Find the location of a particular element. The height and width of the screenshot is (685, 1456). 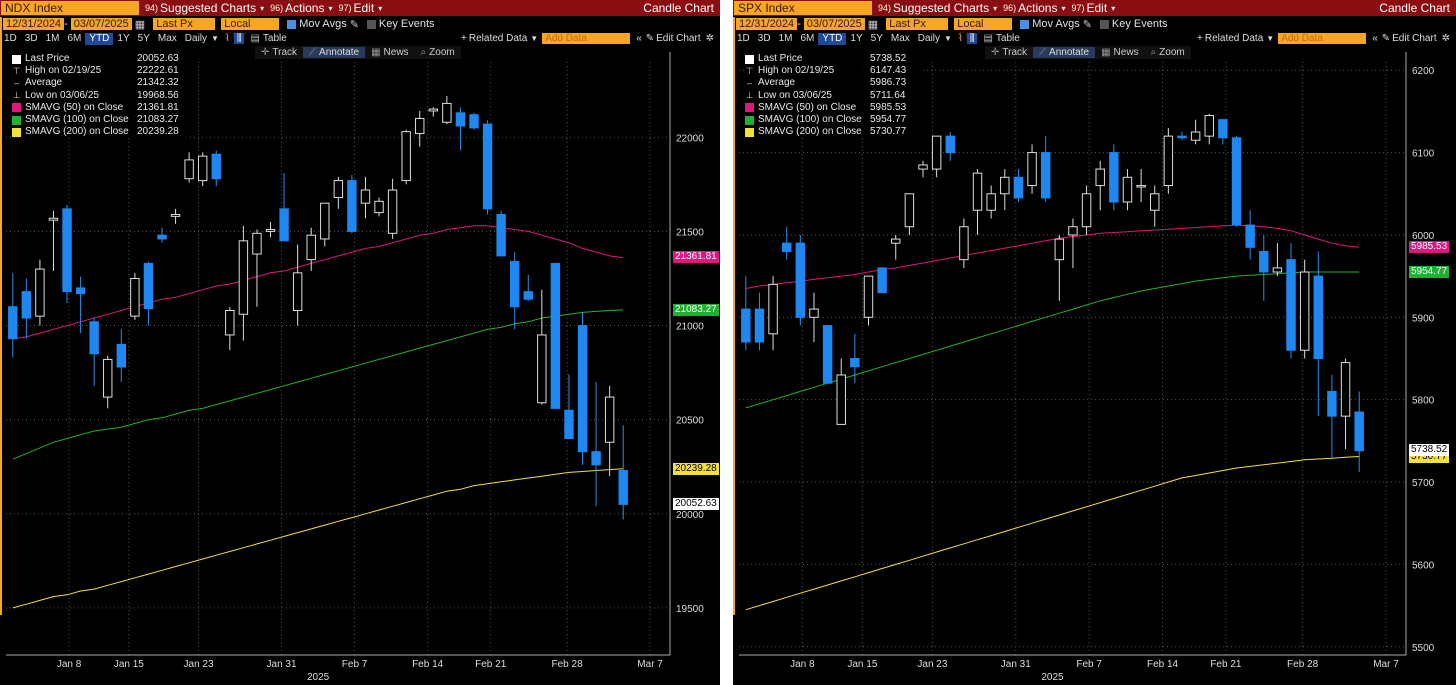

currency-select: Local CCY is located at coordinates (250, 30).